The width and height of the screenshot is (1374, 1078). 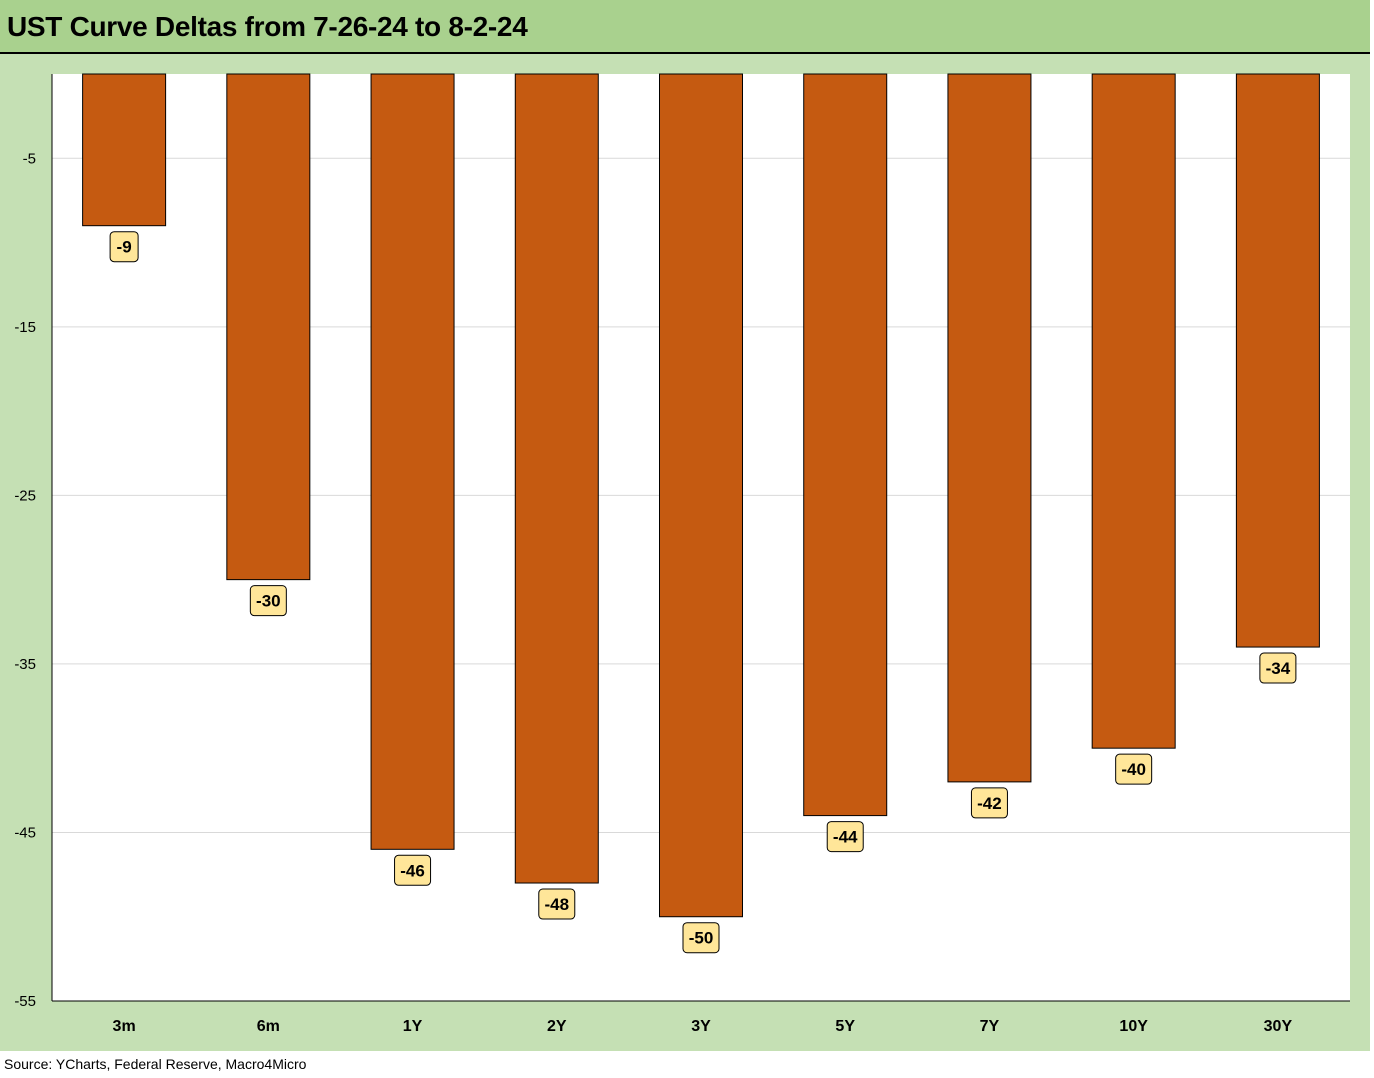 I want to click on x-tick-label: 1Y, so click(x=413, y=1026).